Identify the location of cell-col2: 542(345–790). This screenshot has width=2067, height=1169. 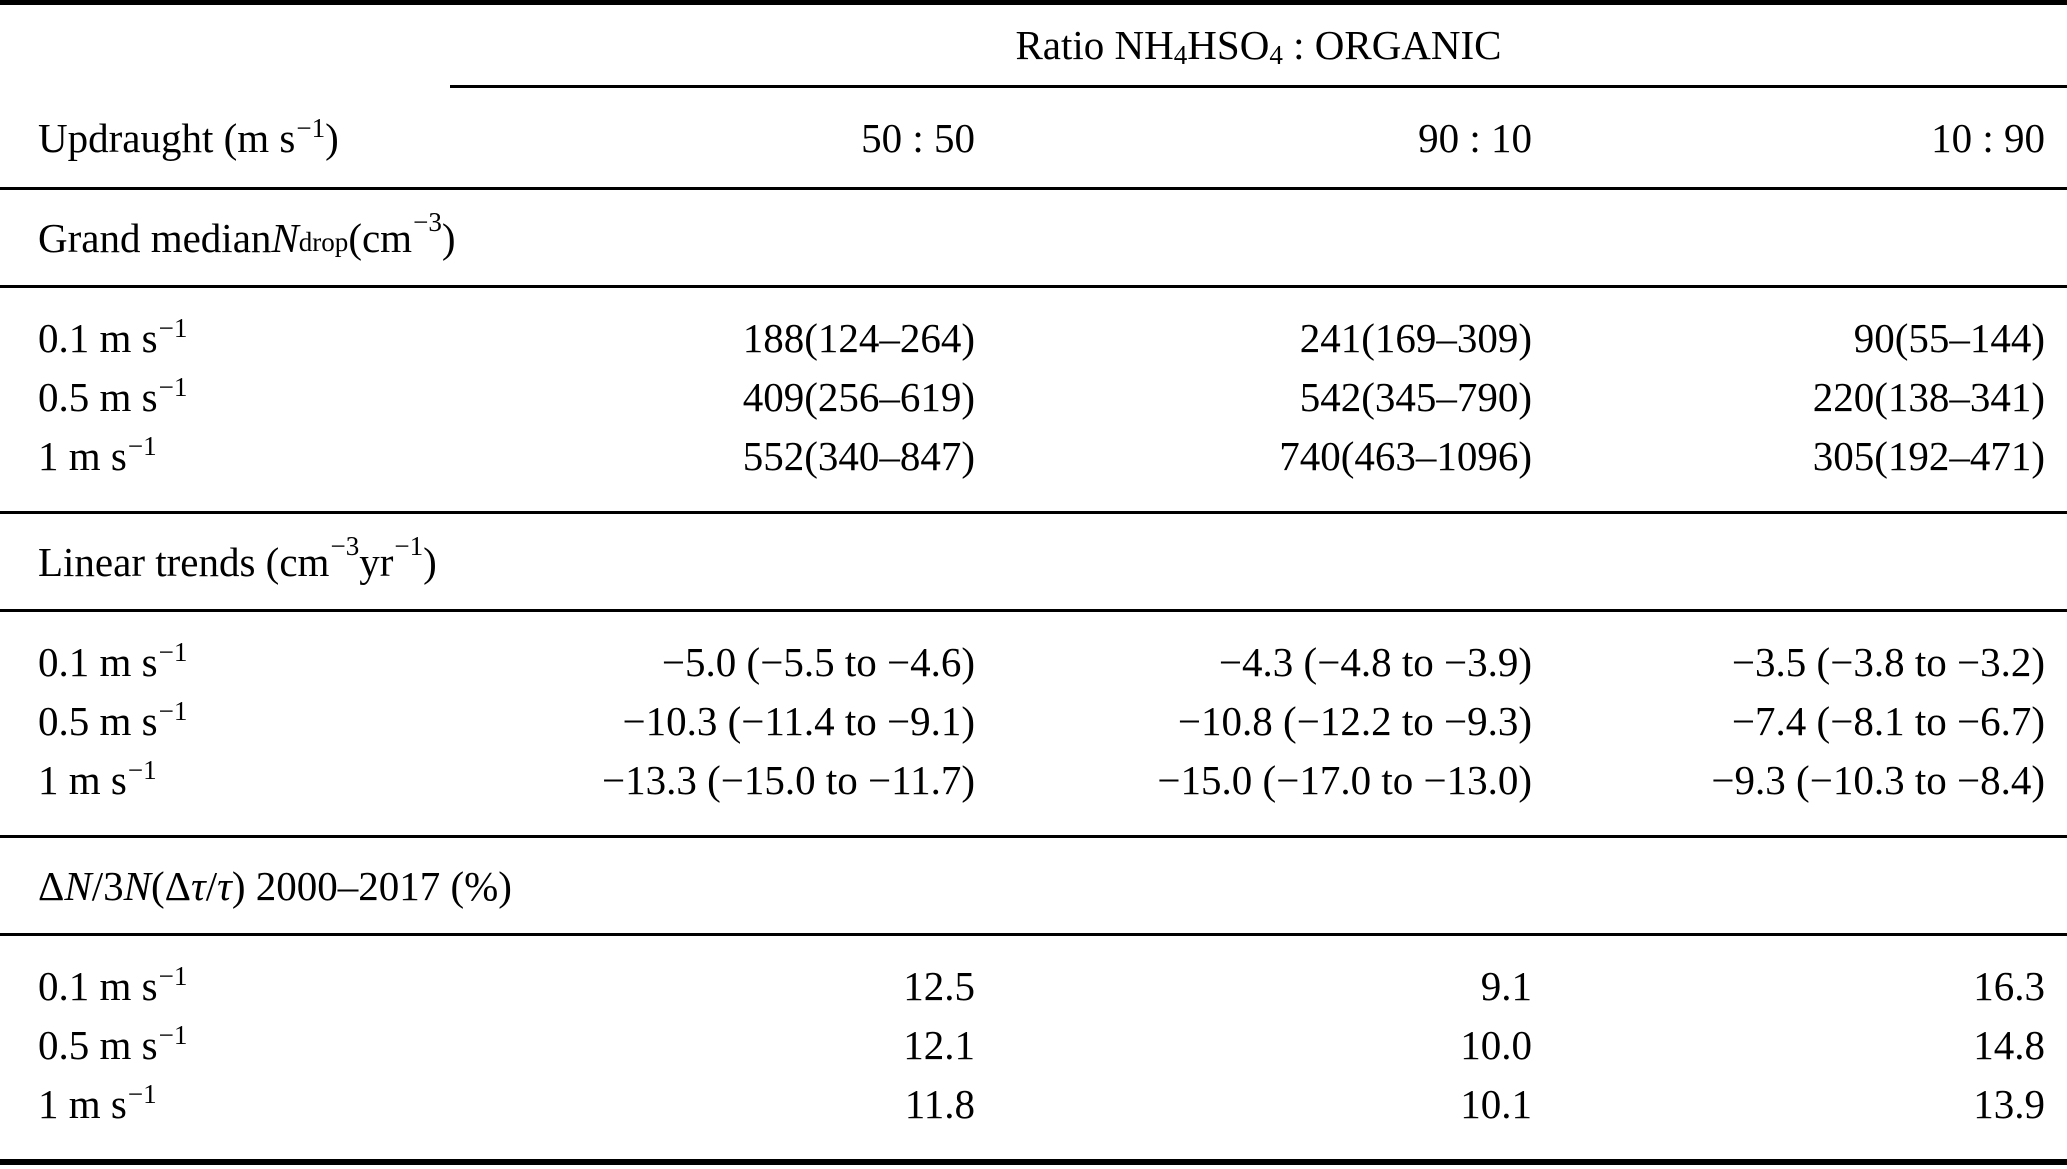
(1415, 396).